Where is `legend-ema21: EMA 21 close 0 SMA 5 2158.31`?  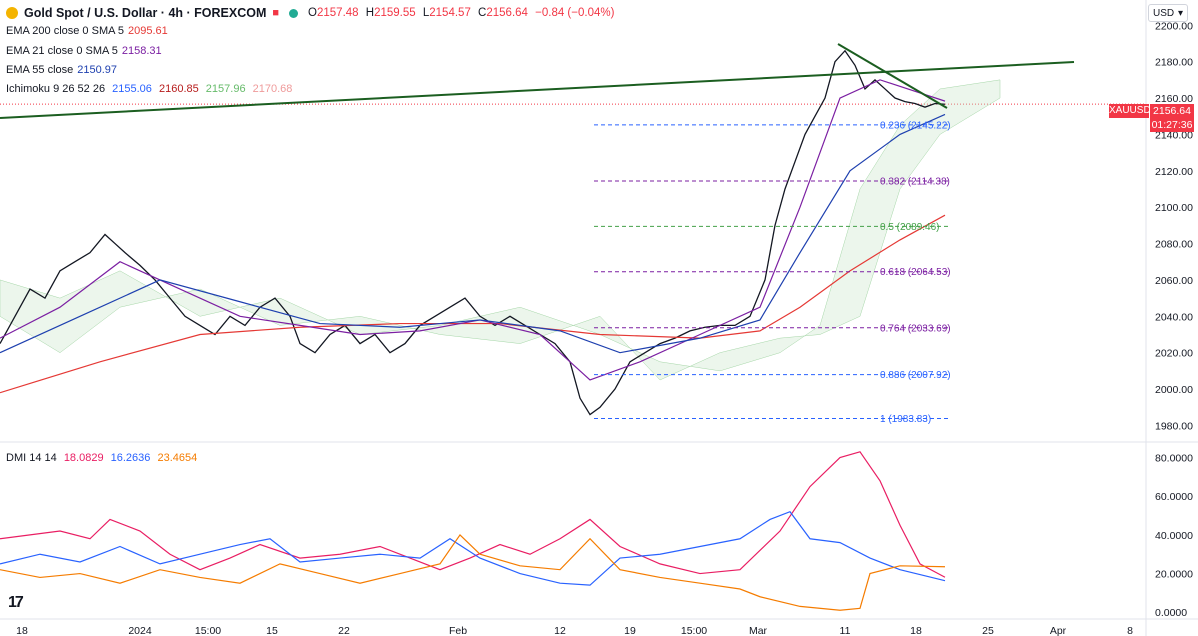 legend-ema21: EMA 21 close 0 SMA 5 2158.31 is located at coordinates (84, 51).